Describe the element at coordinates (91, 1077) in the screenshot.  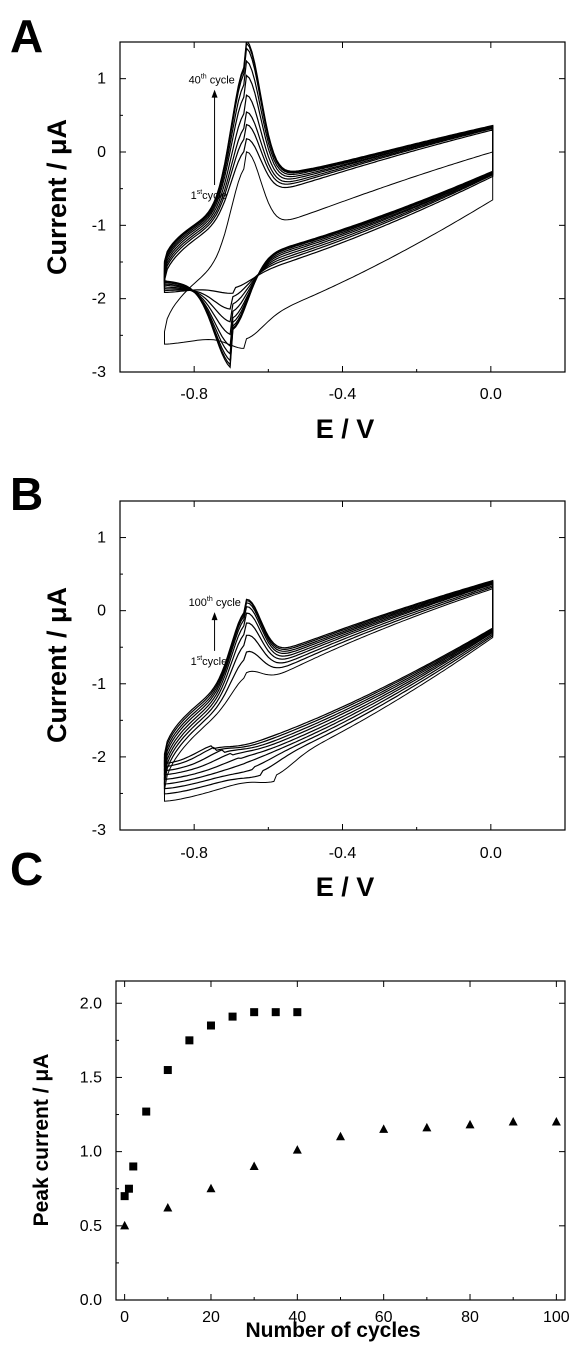
I see `y-tick-label: 1.5` at that location.